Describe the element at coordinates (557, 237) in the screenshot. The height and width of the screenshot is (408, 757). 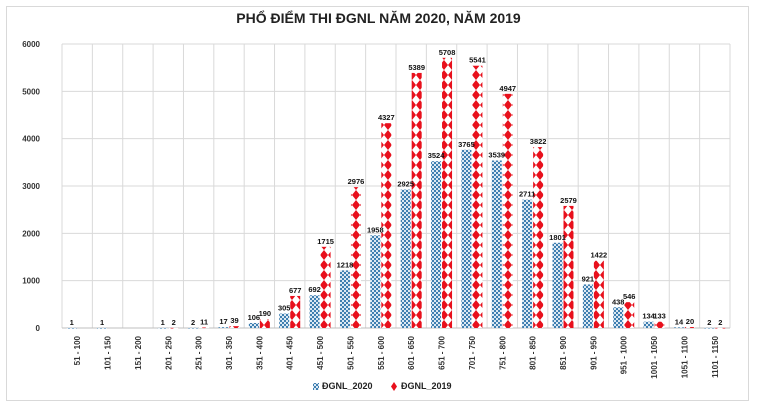
I see `data-label-2020: 1801` at that location.